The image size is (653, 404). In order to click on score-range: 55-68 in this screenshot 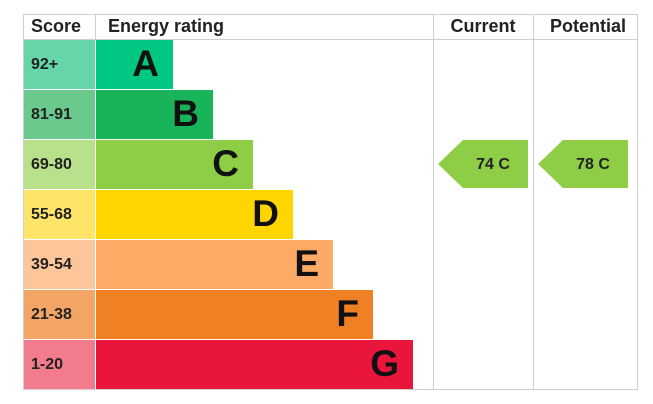, I will do `click(51, 214)`.